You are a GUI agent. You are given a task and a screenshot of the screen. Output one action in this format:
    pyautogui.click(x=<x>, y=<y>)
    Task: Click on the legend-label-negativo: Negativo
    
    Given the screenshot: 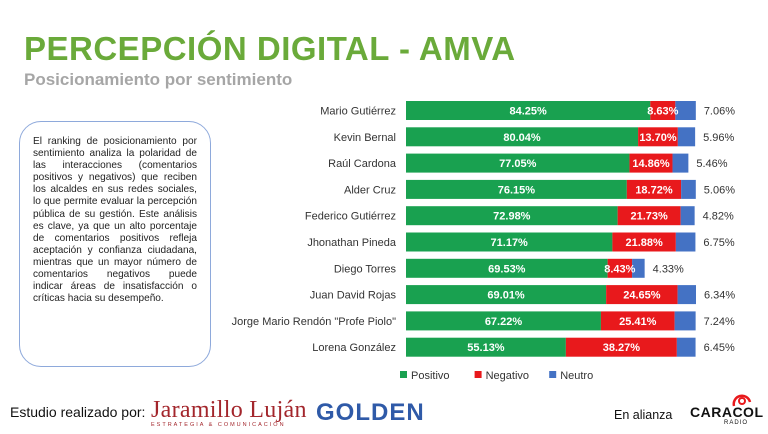 What is the action you would take?
    pyautogui.click(x=507, y=376)
    